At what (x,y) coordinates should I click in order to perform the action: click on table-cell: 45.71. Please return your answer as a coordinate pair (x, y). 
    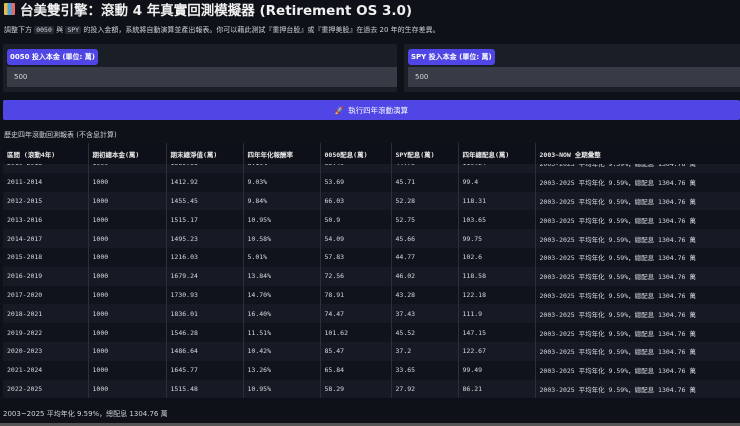
    Looking at the image, I should click on (425, 182).